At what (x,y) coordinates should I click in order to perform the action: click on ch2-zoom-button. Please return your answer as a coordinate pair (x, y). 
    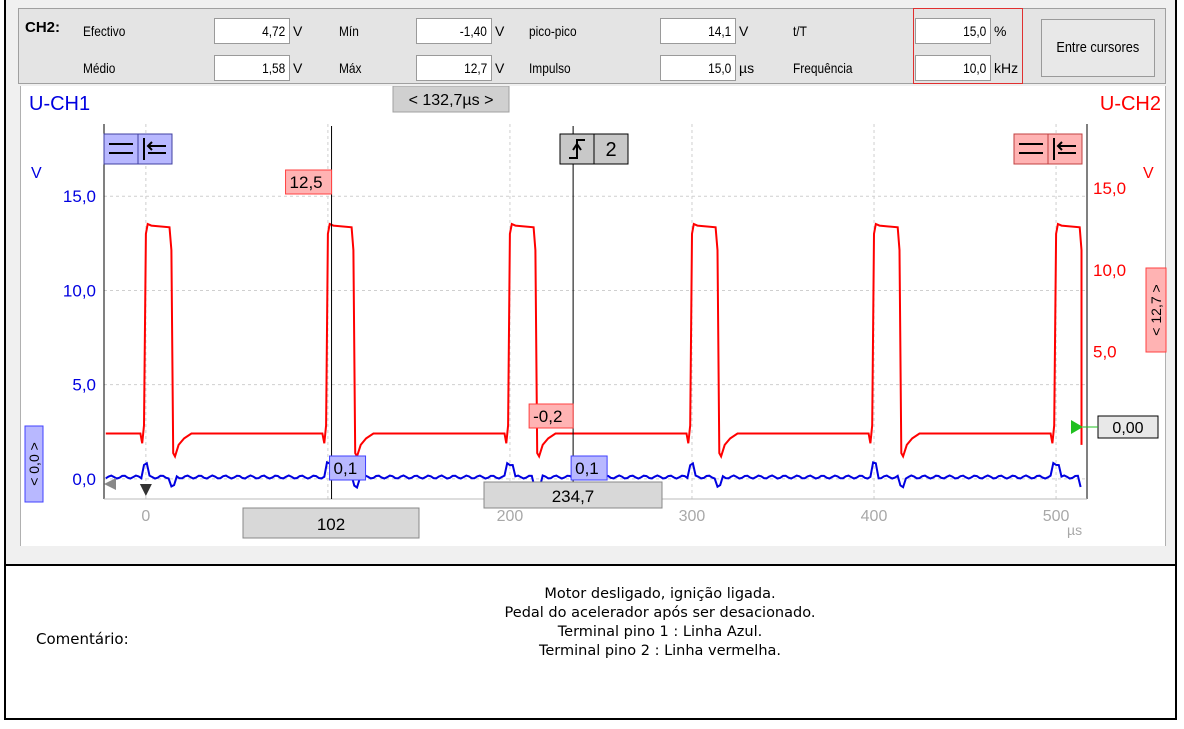
    Looking at the image, I should click on (1031, 149).